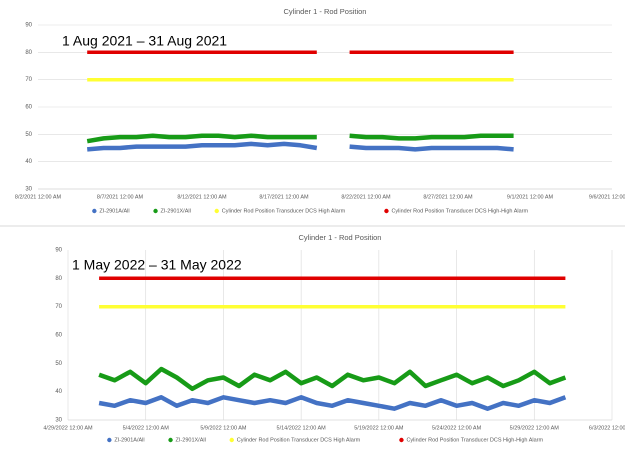 This screenshot has height=454, width=625. What do you see at coordinates (366, 197) in the screenshot?
I see `x-tick-label: 8/22/2021 12:00 AM` at bounding box center [366, 197].